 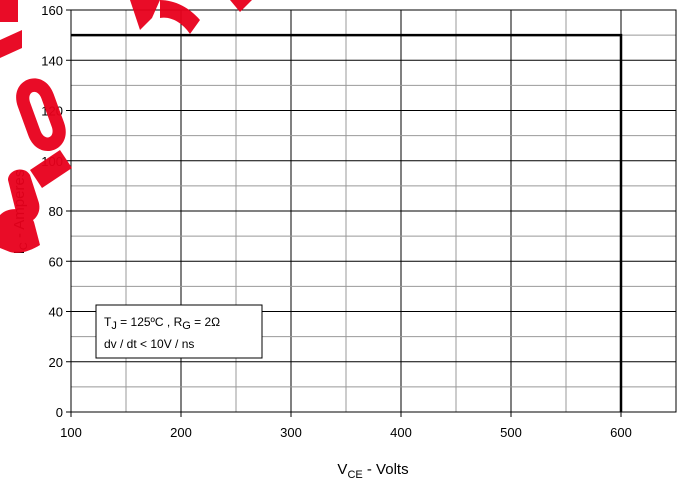 I want to click on annotation-box: TJ = 125ºC , RG = 2Ω dv / dt < 10V / ns, so click(x=179, y=331).